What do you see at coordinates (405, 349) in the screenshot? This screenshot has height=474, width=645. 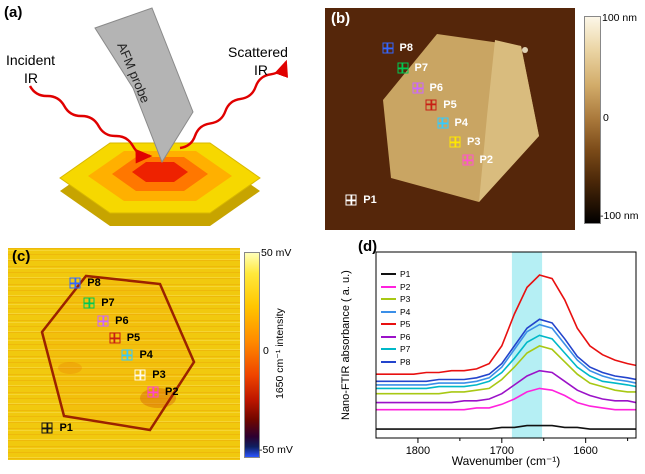 I see `legend-label: P7` at bounding box center [405, 349].